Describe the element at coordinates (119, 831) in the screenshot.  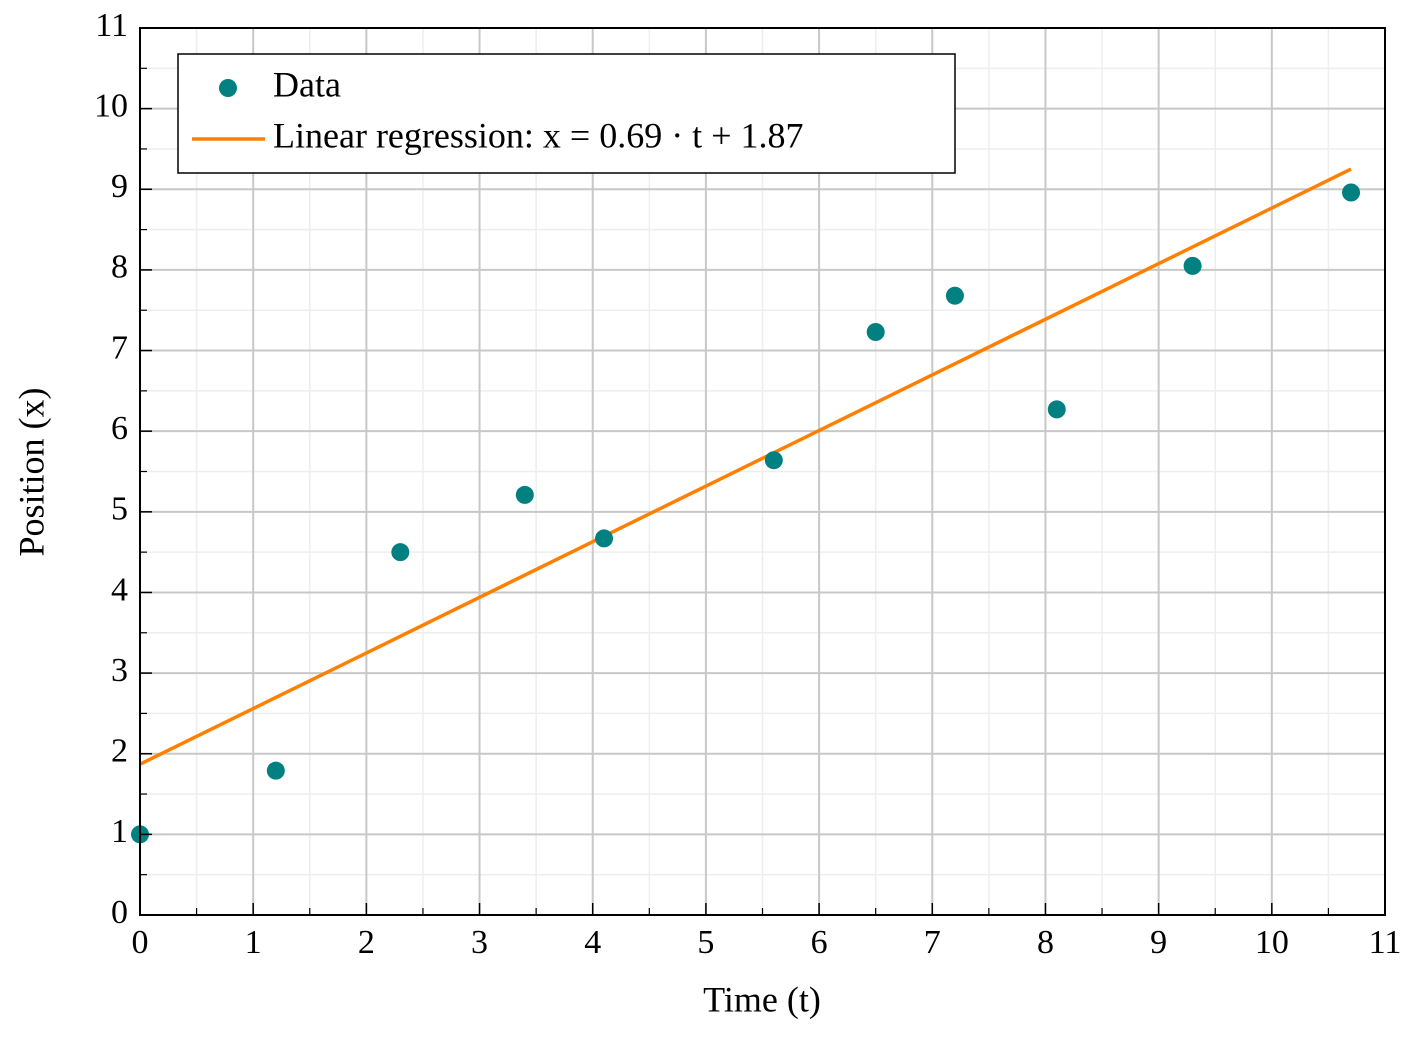
I see `y-tick-label: 1` at that location.